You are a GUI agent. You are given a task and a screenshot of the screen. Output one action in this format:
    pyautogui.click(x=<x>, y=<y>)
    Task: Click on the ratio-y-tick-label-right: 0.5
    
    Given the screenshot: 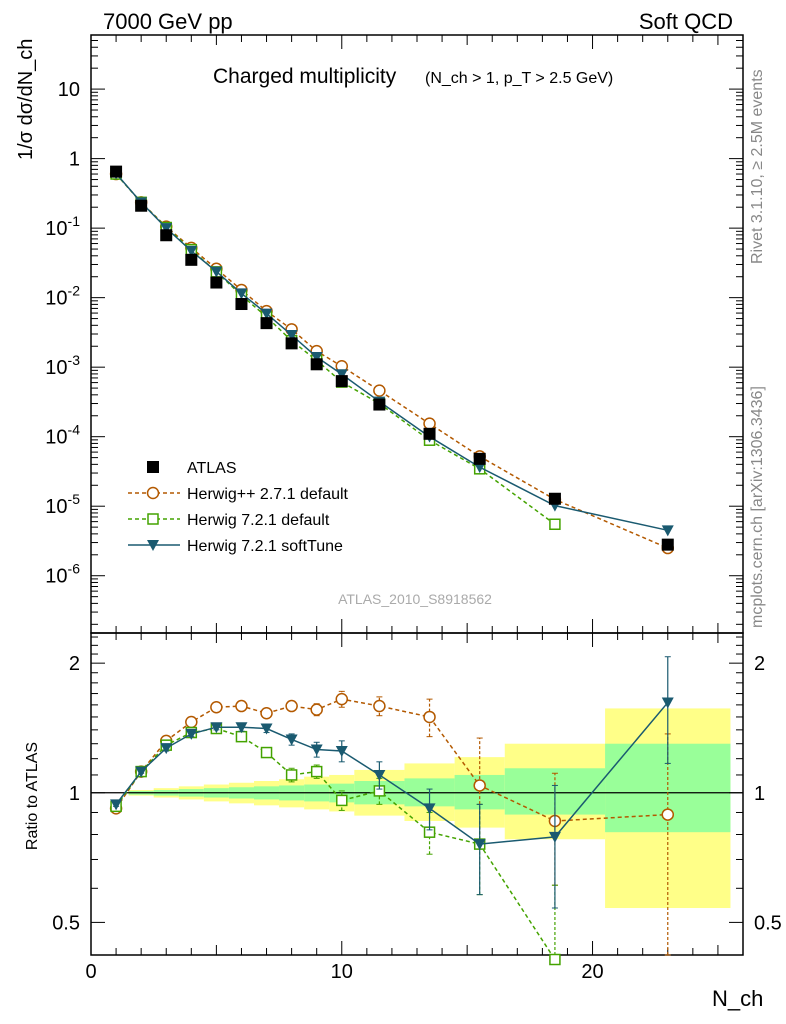 What is the action you would take?
    pyautogui.click(x=768, y=923)
    